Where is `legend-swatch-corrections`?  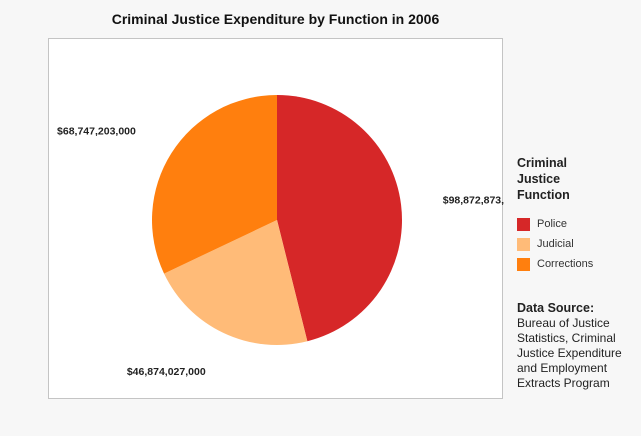
legend-swatch-corrections is located at coordinates (523, 264).